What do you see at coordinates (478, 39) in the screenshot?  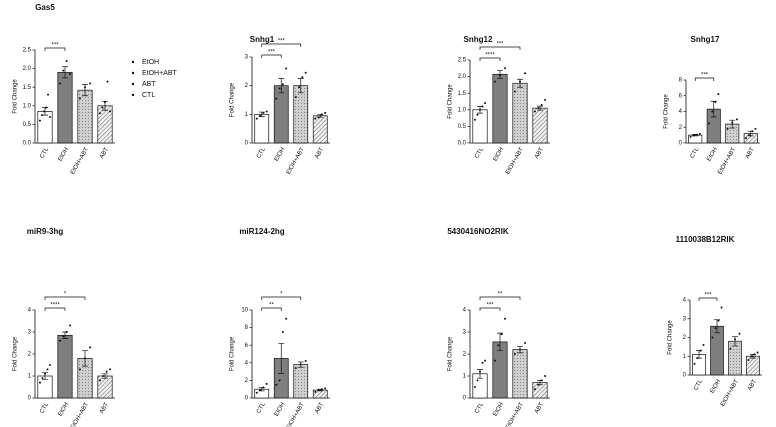 I see `chart-title: Snhg12` at bounding box center [478, 39].